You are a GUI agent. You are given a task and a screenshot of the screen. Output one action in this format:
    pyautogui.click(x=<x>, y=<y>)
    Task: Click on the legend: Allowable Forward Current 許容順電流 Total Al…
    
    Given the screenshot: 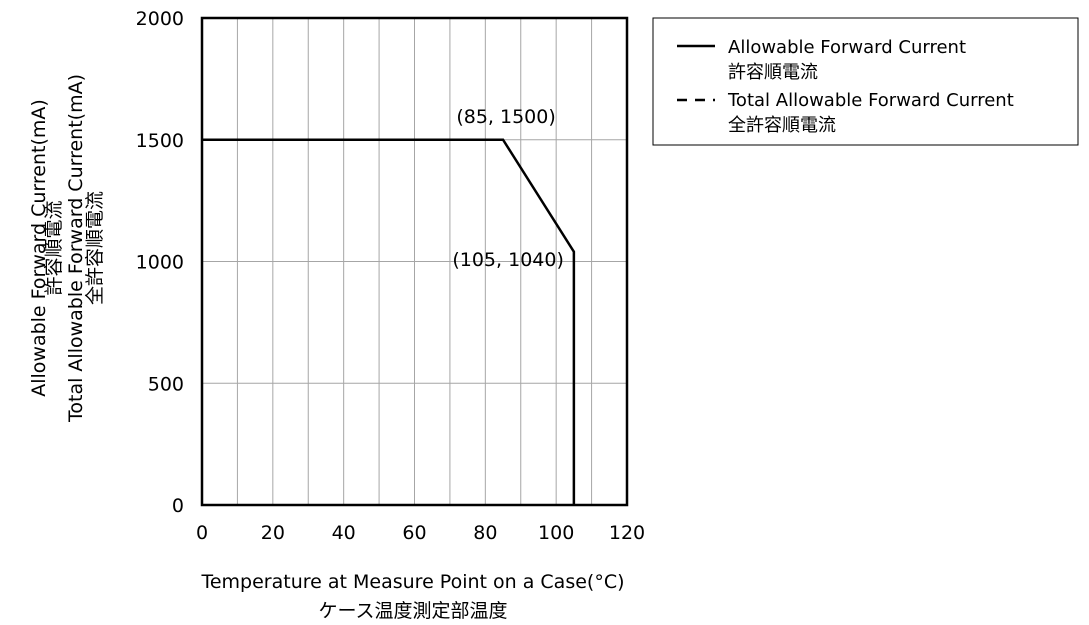 What is the action you would take?
    pyautogui.click(x=865, y=81)
    